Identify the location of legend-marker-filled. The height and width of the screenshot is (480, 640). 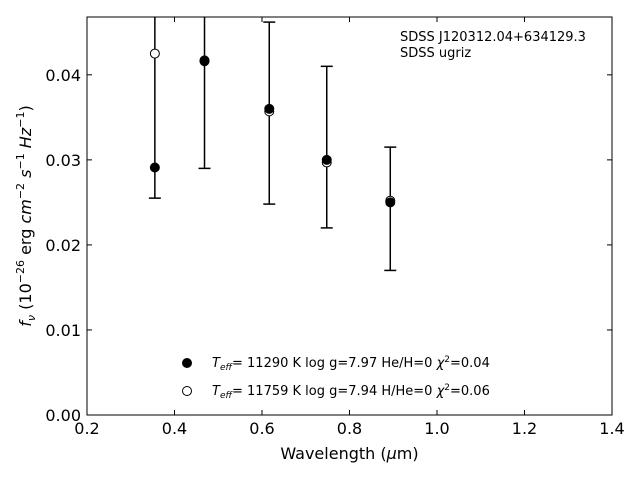
(187, 363).